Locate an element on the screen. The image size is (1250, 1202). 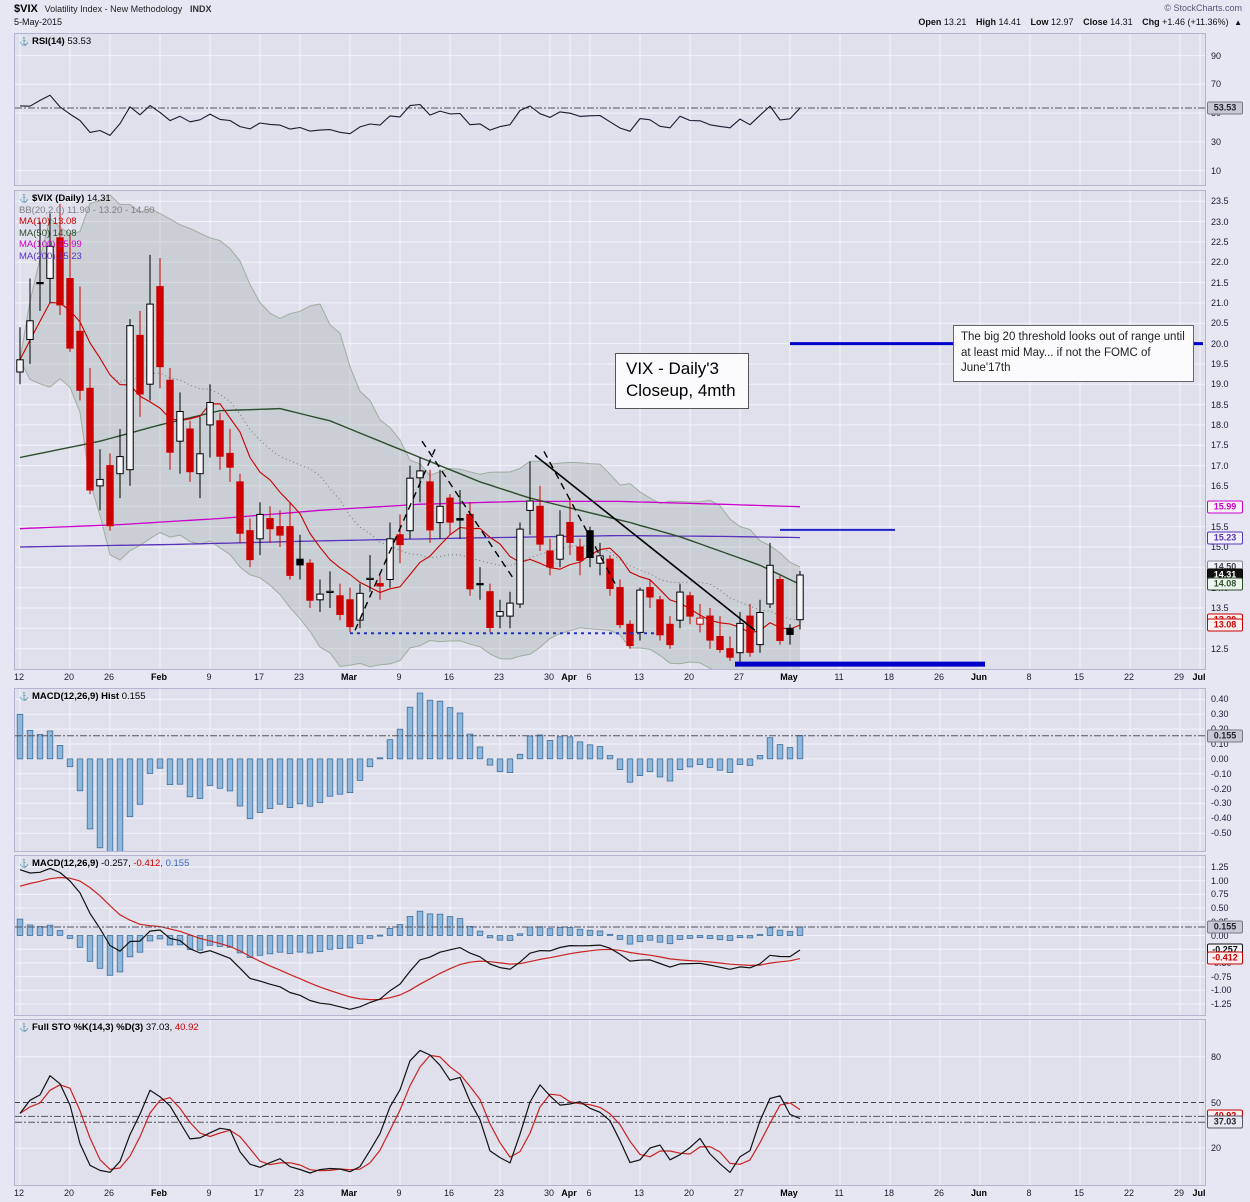
panel-label: 14.31 is located at coordinates (98, 198).